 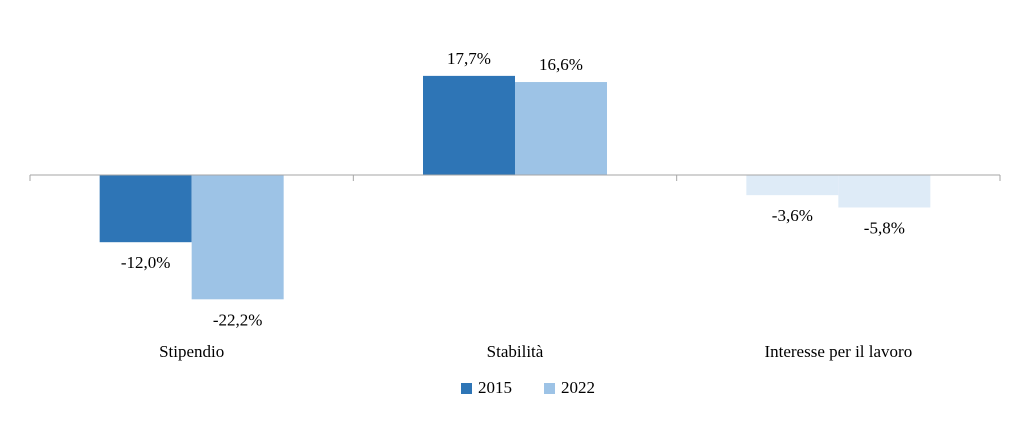 What do you see at coordinates (469, 58) in the screenshot?
I see `data-label-stabilita-2015: 17,7%` at bounding box center [469, 58].